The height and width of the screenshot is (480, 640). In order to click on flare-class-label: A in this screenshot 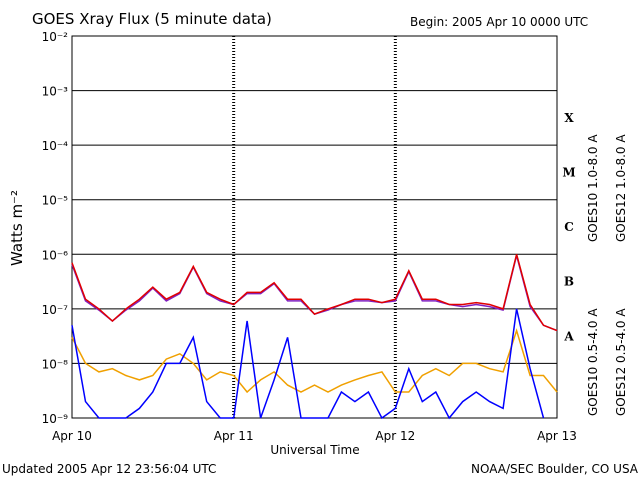, I will do `click(568, 336)`.